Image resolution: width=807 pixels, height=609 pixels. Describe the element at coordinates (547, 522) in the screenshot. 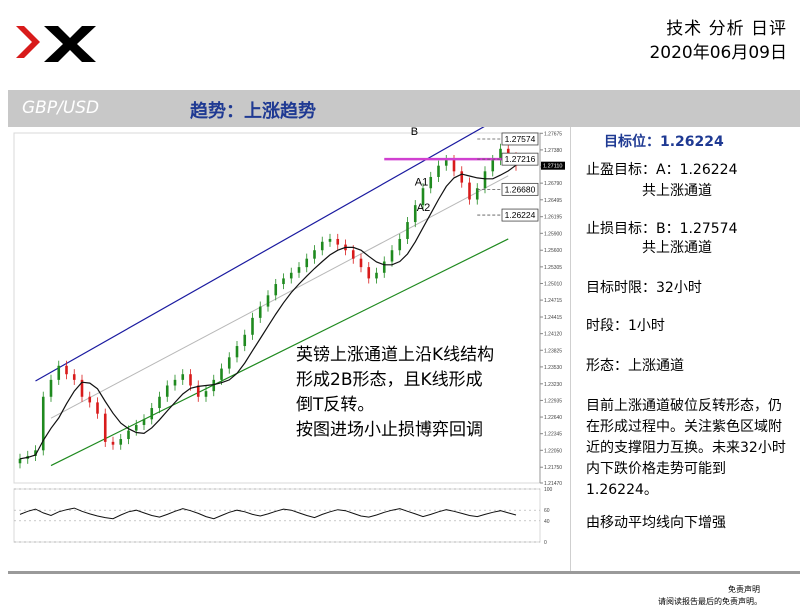

I see `oscillator-level-label: 40` at that location.